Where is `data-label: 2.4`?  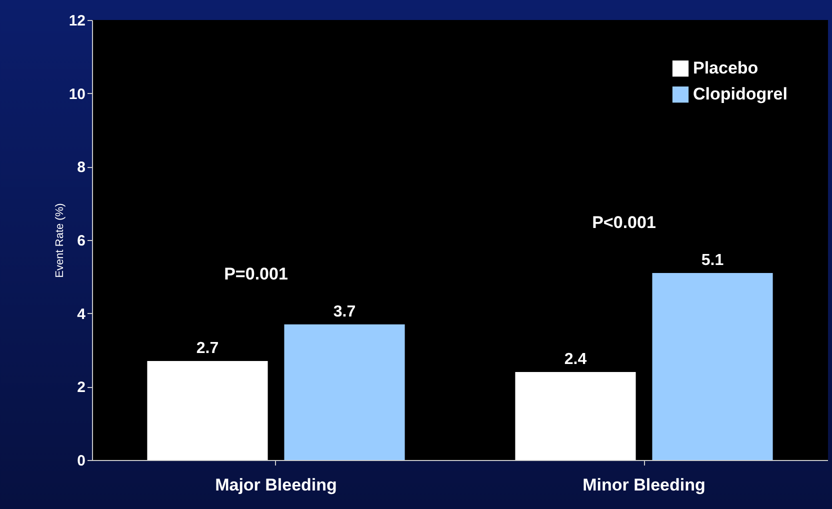 data-label: 2.4 is located at coordinates (575, 359).